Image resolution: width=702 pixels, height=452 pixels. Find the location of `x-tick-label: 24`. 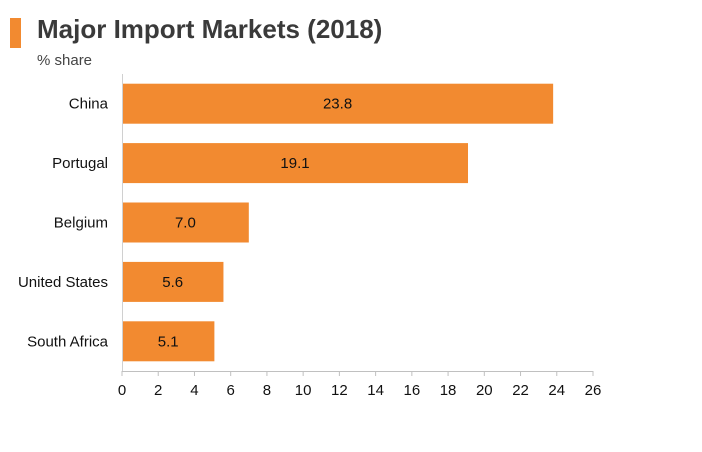

x-tick-label: 24 is located at coordinates (556, 390).